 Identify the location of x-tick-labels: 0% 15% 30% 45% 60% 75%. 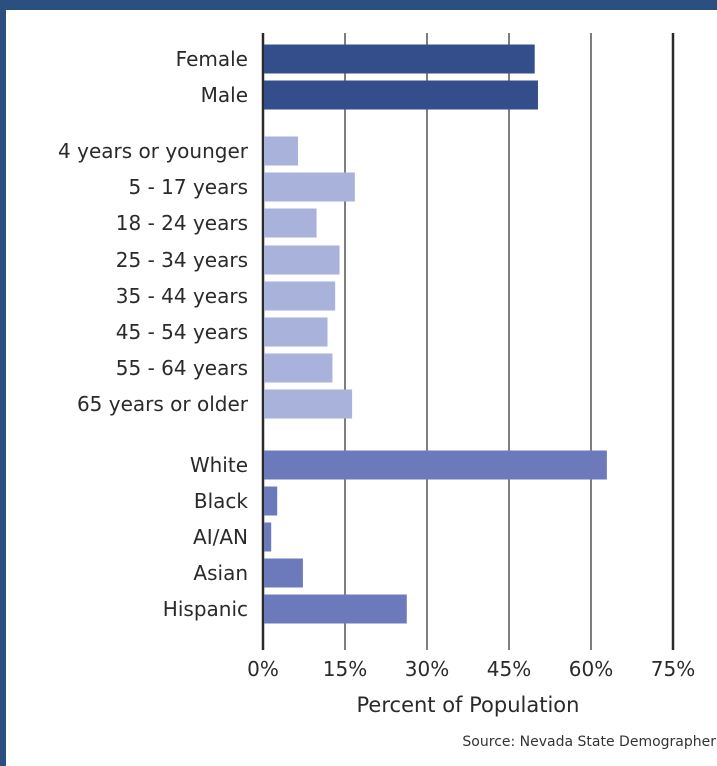
(471, 669).